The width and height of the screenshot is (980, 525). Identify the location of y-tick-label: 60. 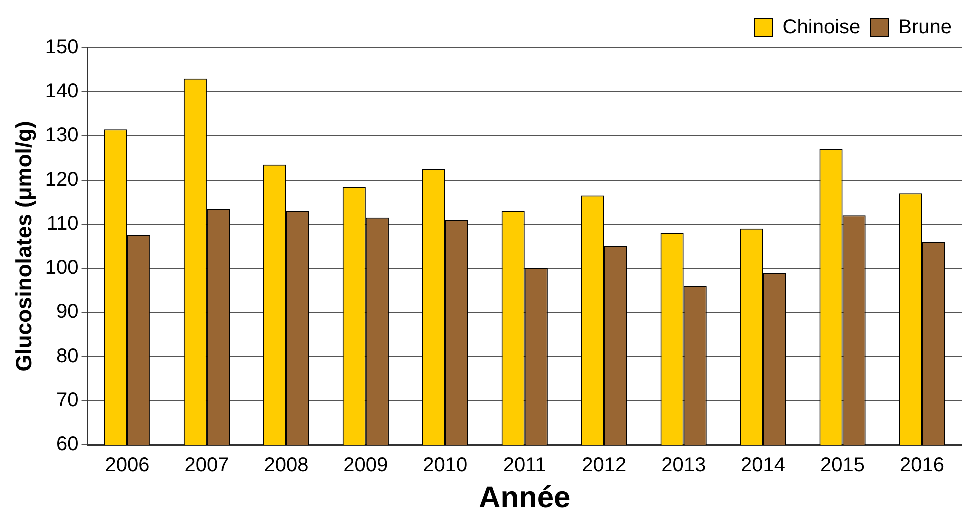
(67, 445).